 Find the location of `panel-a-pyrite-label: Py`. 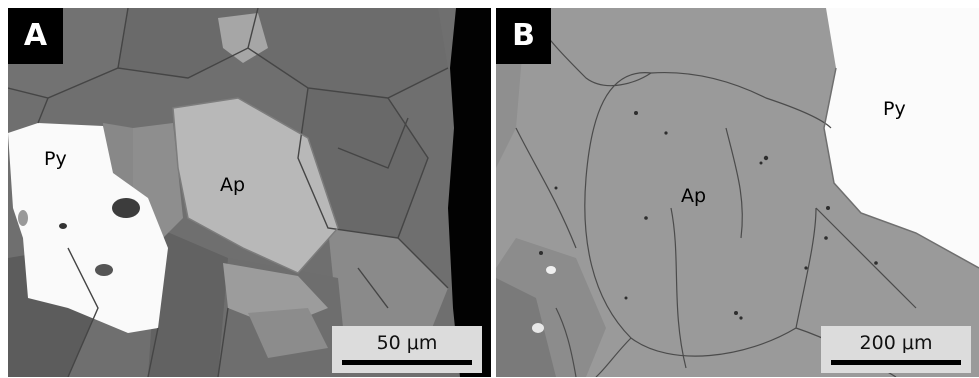

panel-a-pyrite-label: Py is located at coordinates (55, 159).